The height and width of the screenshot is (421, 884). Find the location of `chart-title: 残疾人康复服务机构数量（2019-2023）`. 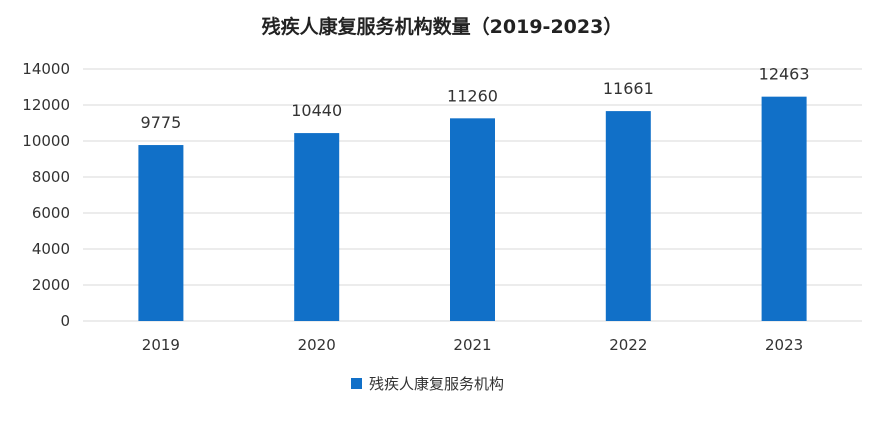

chart-title: 残疾人康复服务机构数量（2019-2023） is located at coordinates (442, 26).